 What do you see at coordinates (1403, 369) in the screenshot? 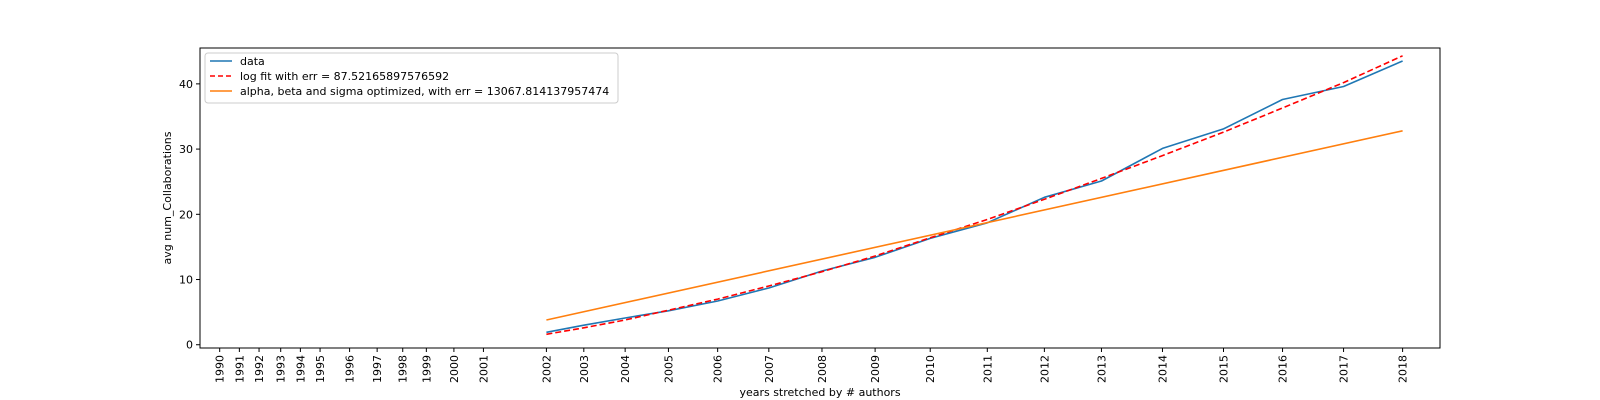
I see `x-tick-label: 2018` at bounding box center [1403, 369].